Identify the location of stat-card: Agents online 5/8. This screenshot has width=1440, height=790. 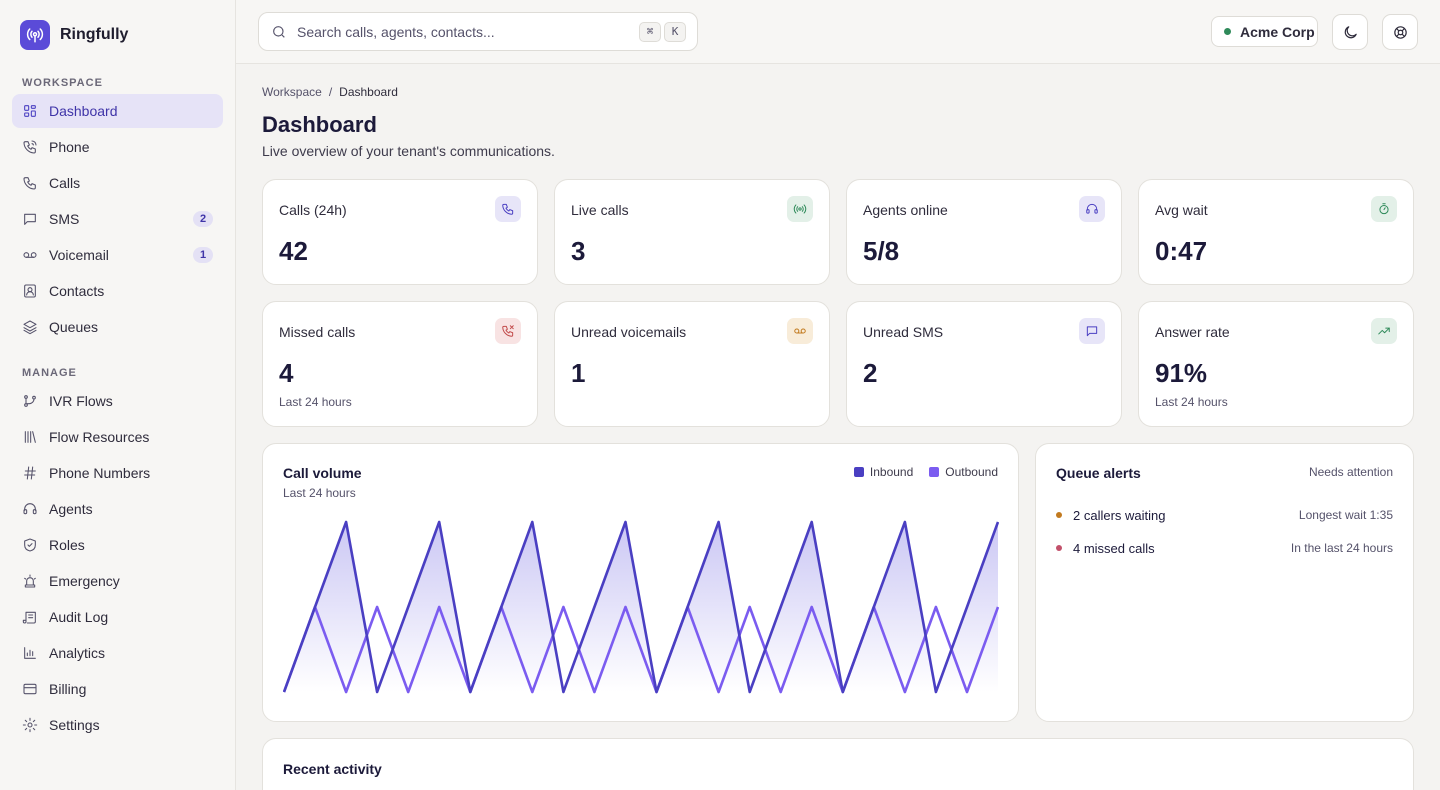
(984, 232).